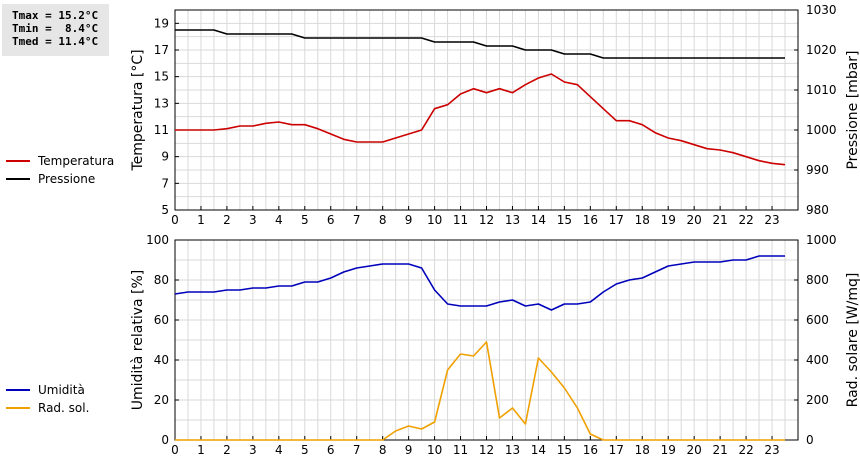  What do you see at coordinates (817, 400) in the screenshot?
I see `y-tick-label-right: 200` at bounding box center [817, 400].